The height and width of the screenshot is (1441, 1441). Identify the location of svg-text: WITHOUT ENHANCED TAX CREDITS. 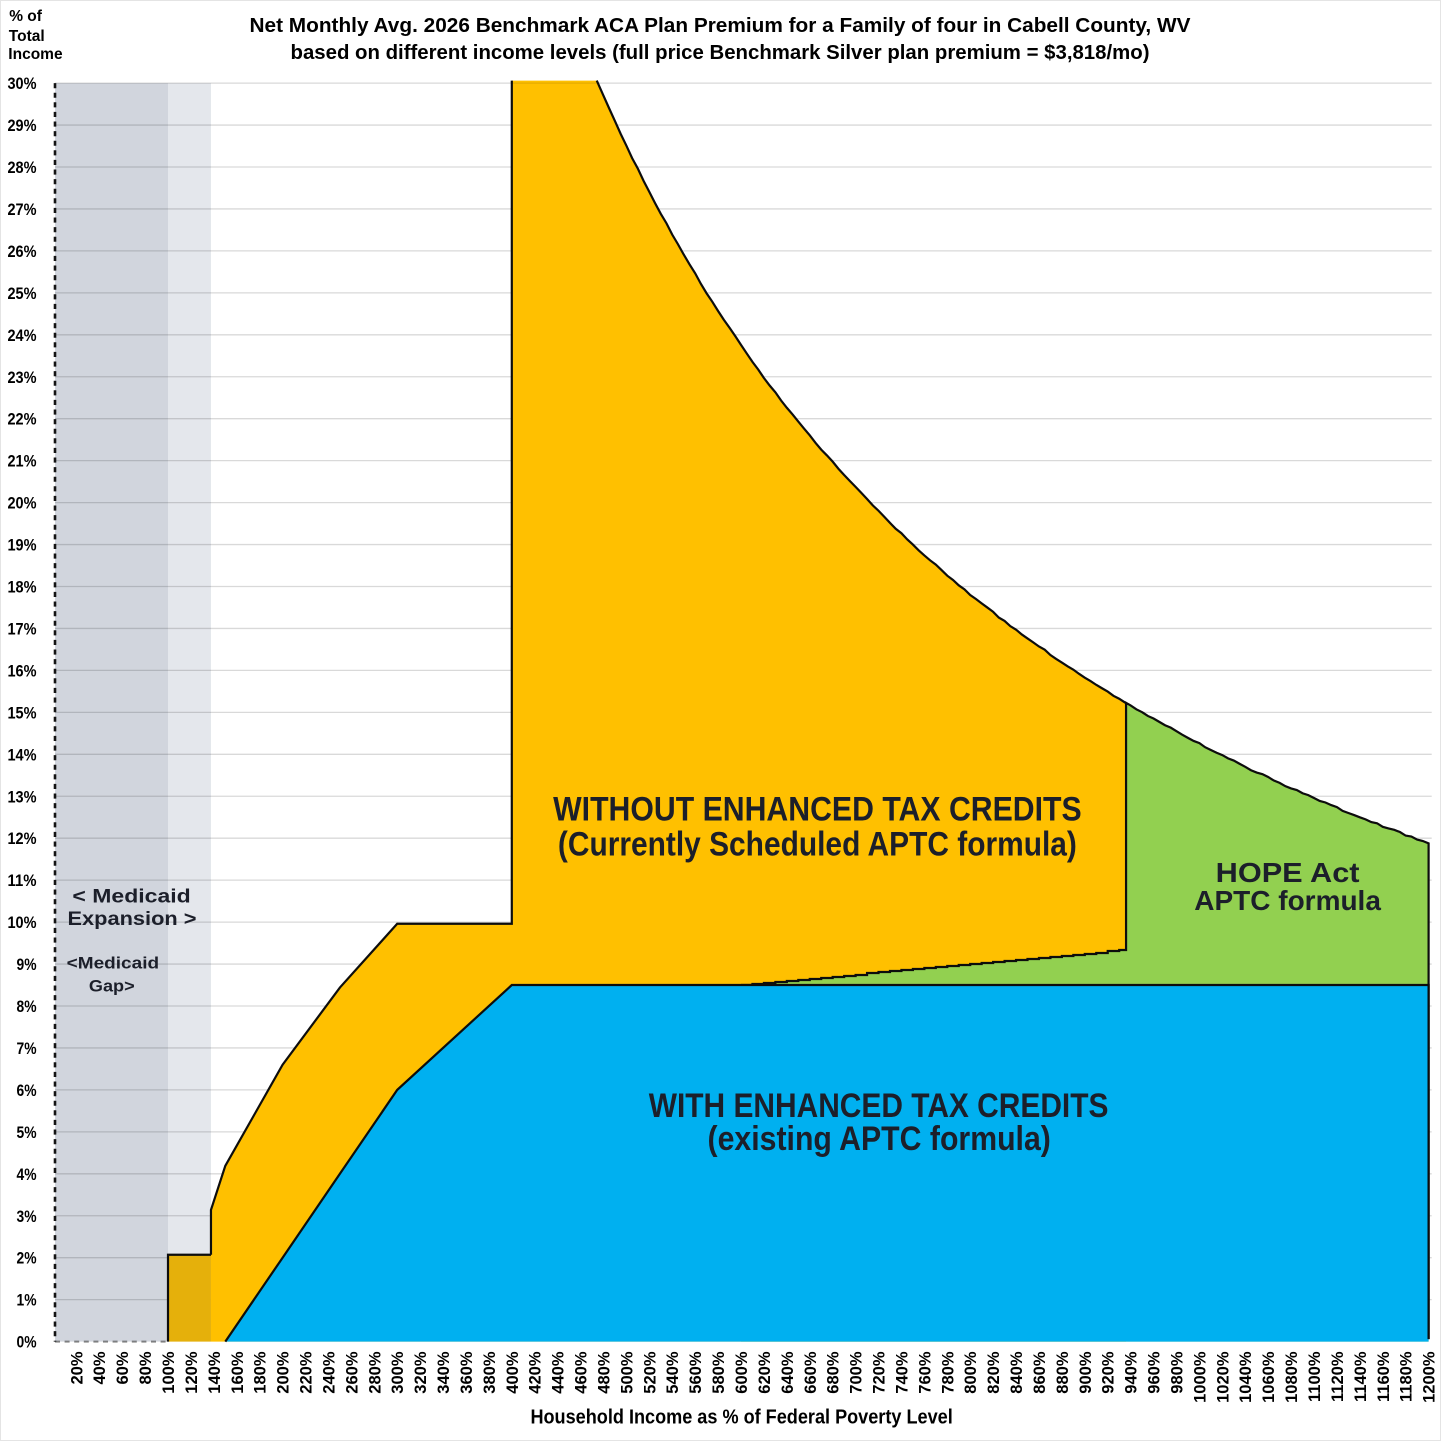
(817, 810).